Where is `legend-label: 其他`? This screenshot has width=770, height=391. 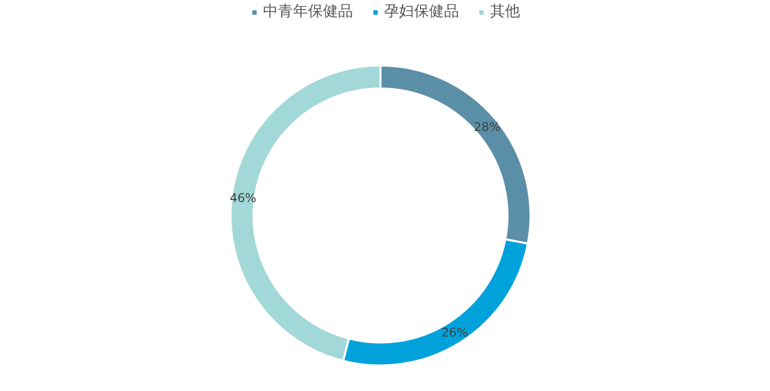 legend-label: 其他 is located at coordinates (505, 11).